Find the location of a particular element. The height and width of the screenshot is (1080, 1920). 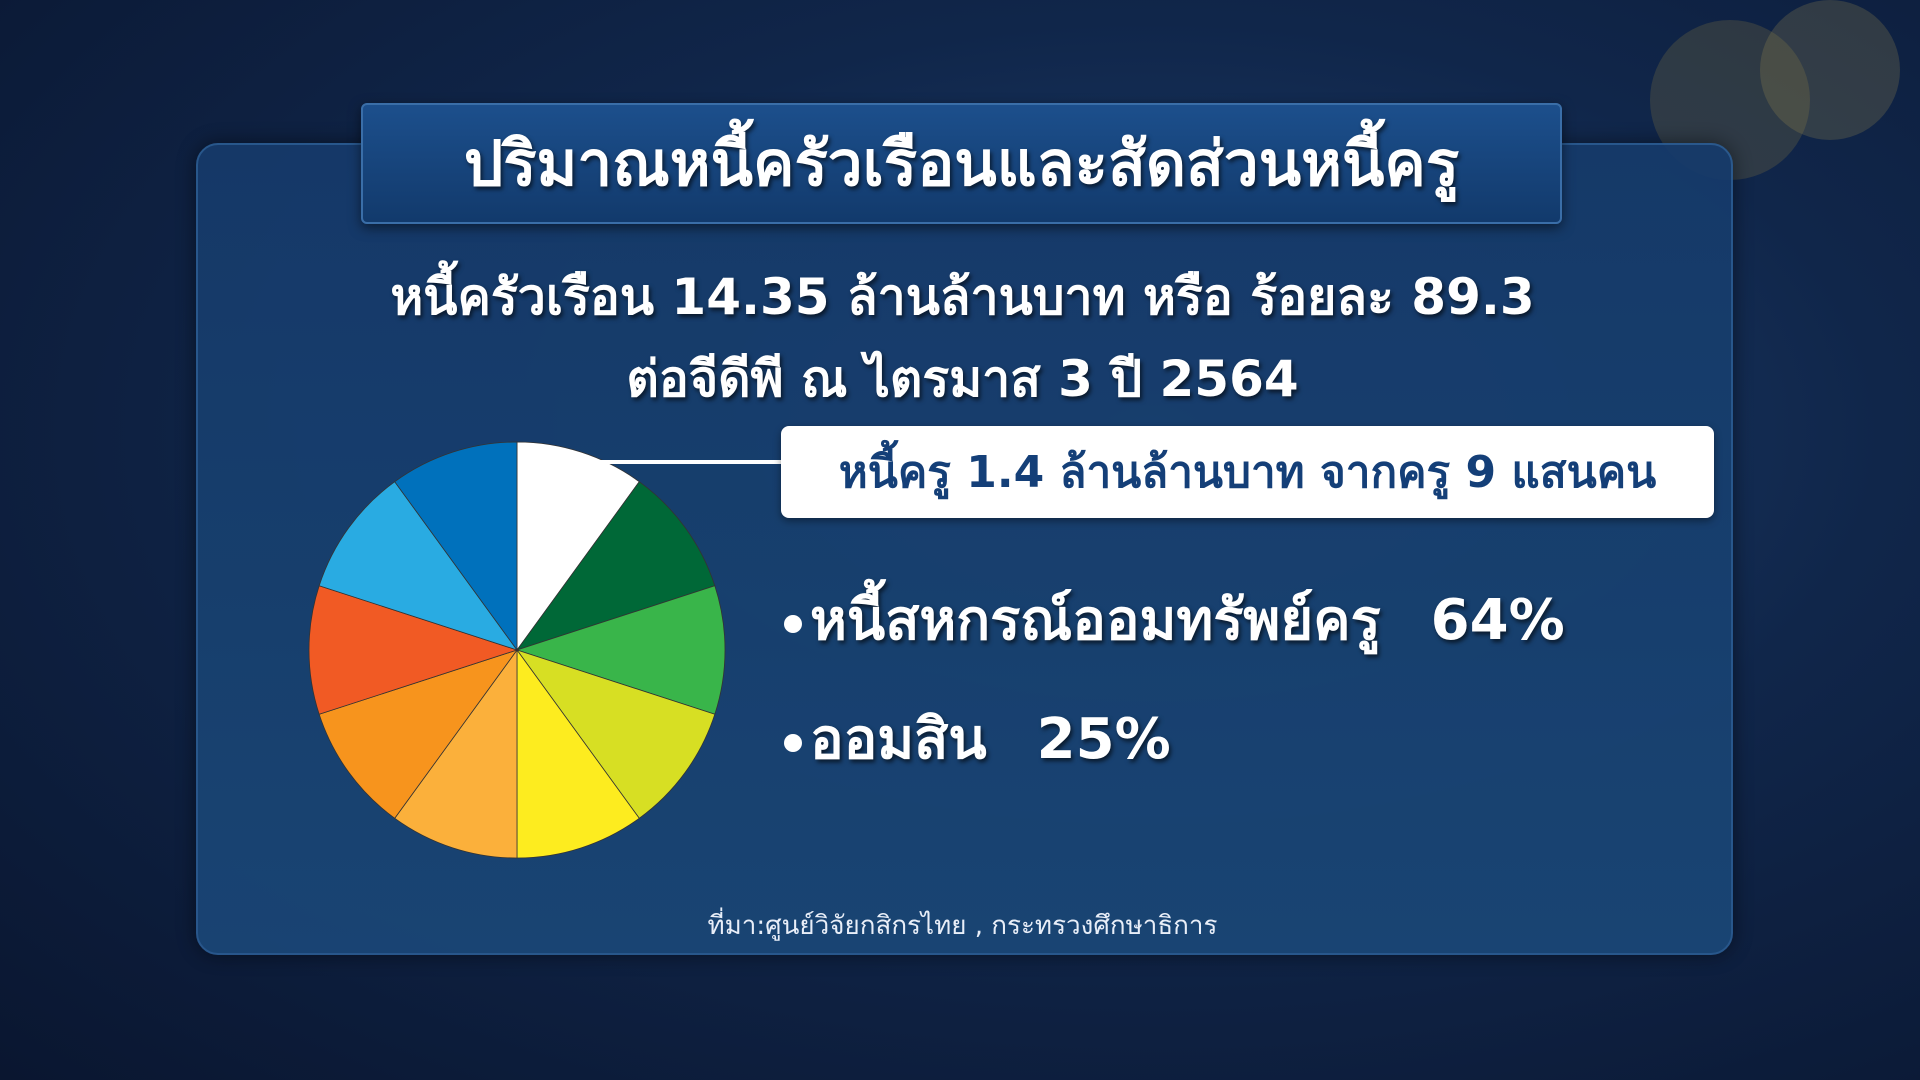

background-coin is located at coordinates (1830, 70).